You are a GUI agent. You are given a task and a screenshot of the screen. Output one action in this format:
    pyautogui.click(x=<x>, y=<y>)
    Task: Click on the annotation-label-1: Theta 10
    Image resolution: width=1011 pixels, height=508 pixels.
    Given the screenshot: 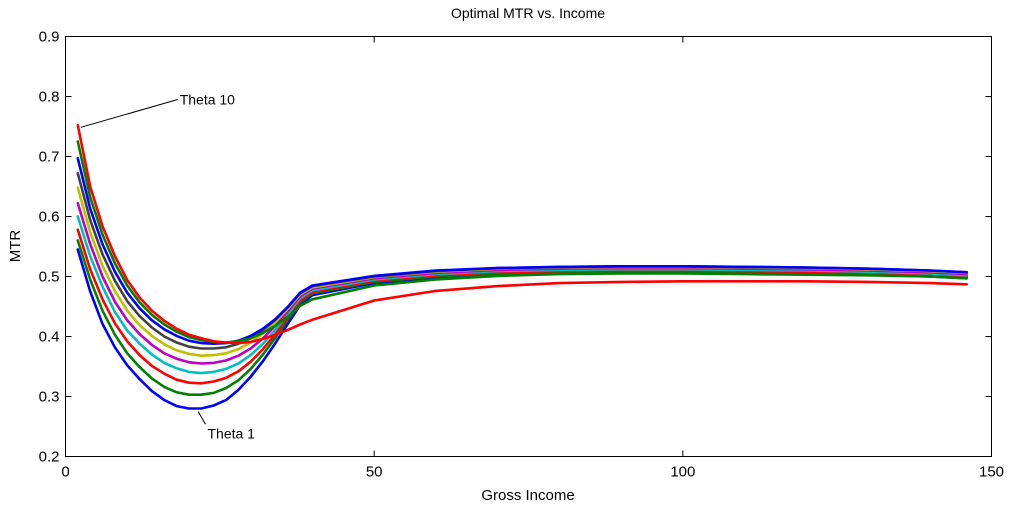 What is the action you would take?
    pyautogui.click(x=207, y=100)
    